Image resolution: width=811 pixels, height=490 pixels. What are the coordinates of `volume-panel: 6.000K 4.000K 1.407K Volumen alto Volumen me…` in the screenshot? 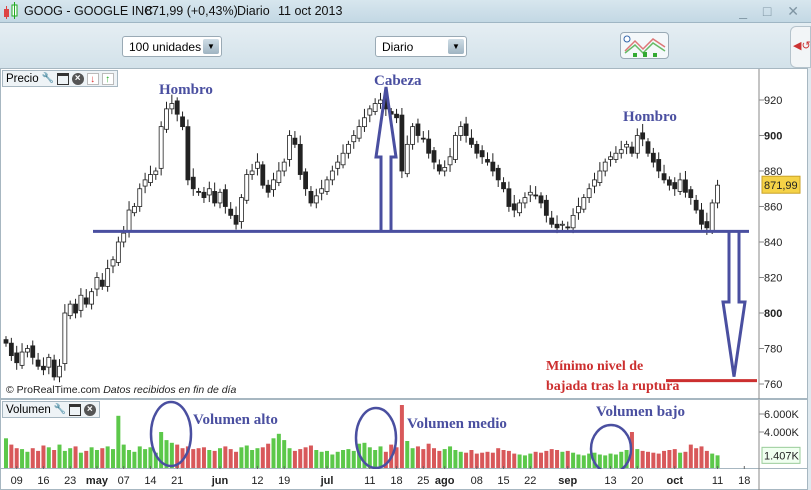 It's located at (404, 434).